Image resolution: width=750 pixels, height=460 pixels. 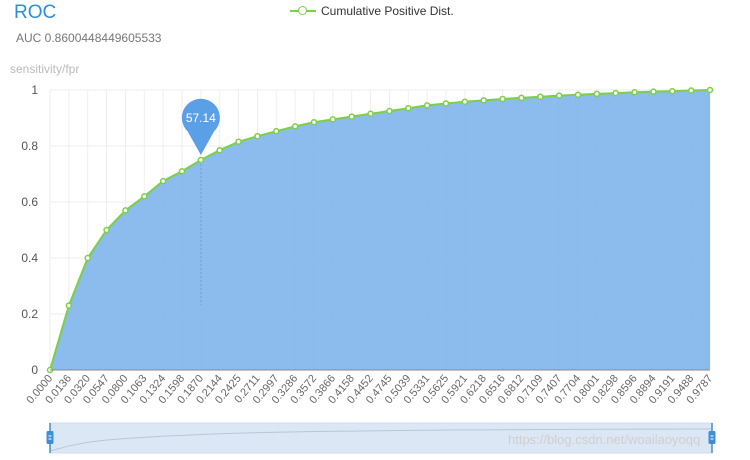 I want to click on y-axis-label: sensitivity/fpr, so click(x=45, y=69).